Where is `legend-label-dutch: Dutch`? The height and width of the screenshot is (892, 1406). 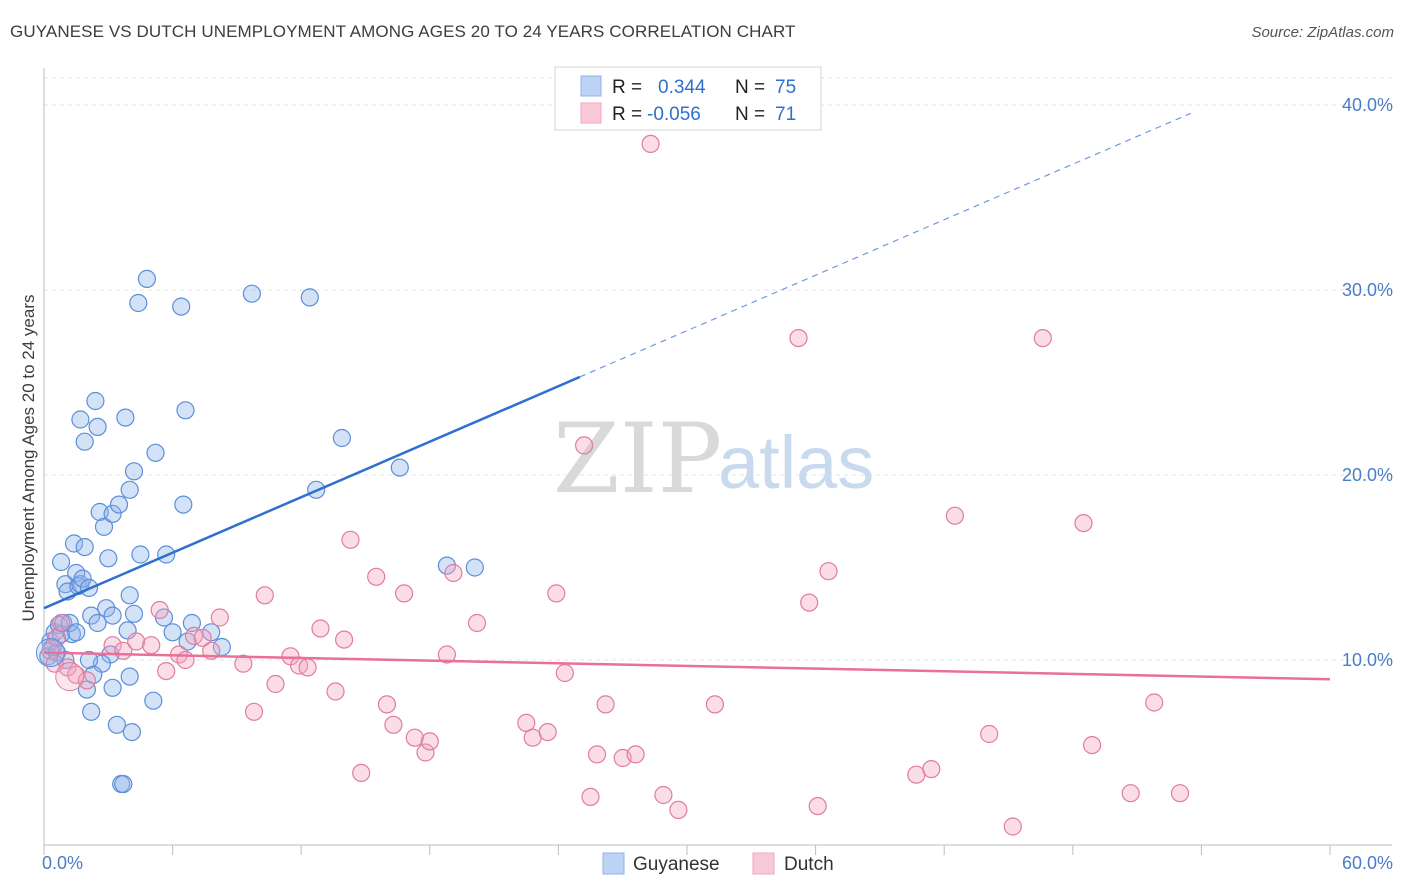 legend-label-dutch: Dutch is located at coordinates (809, 864).